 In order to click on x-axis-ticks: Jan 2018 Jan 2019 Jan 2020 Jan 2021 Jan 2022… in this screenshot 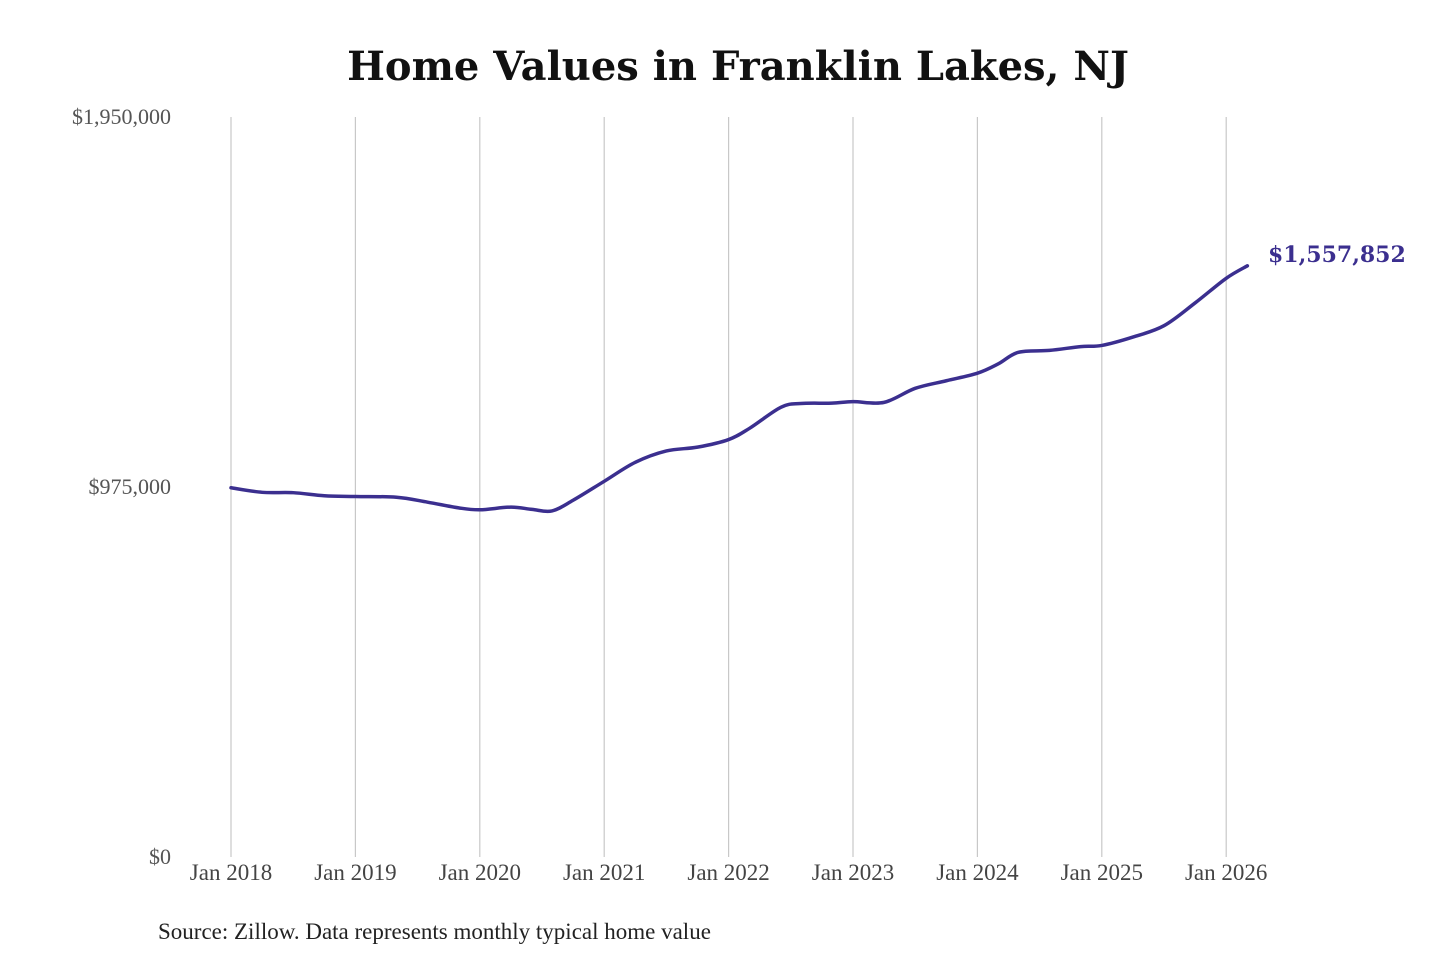, I will do `click(729, 872)`.